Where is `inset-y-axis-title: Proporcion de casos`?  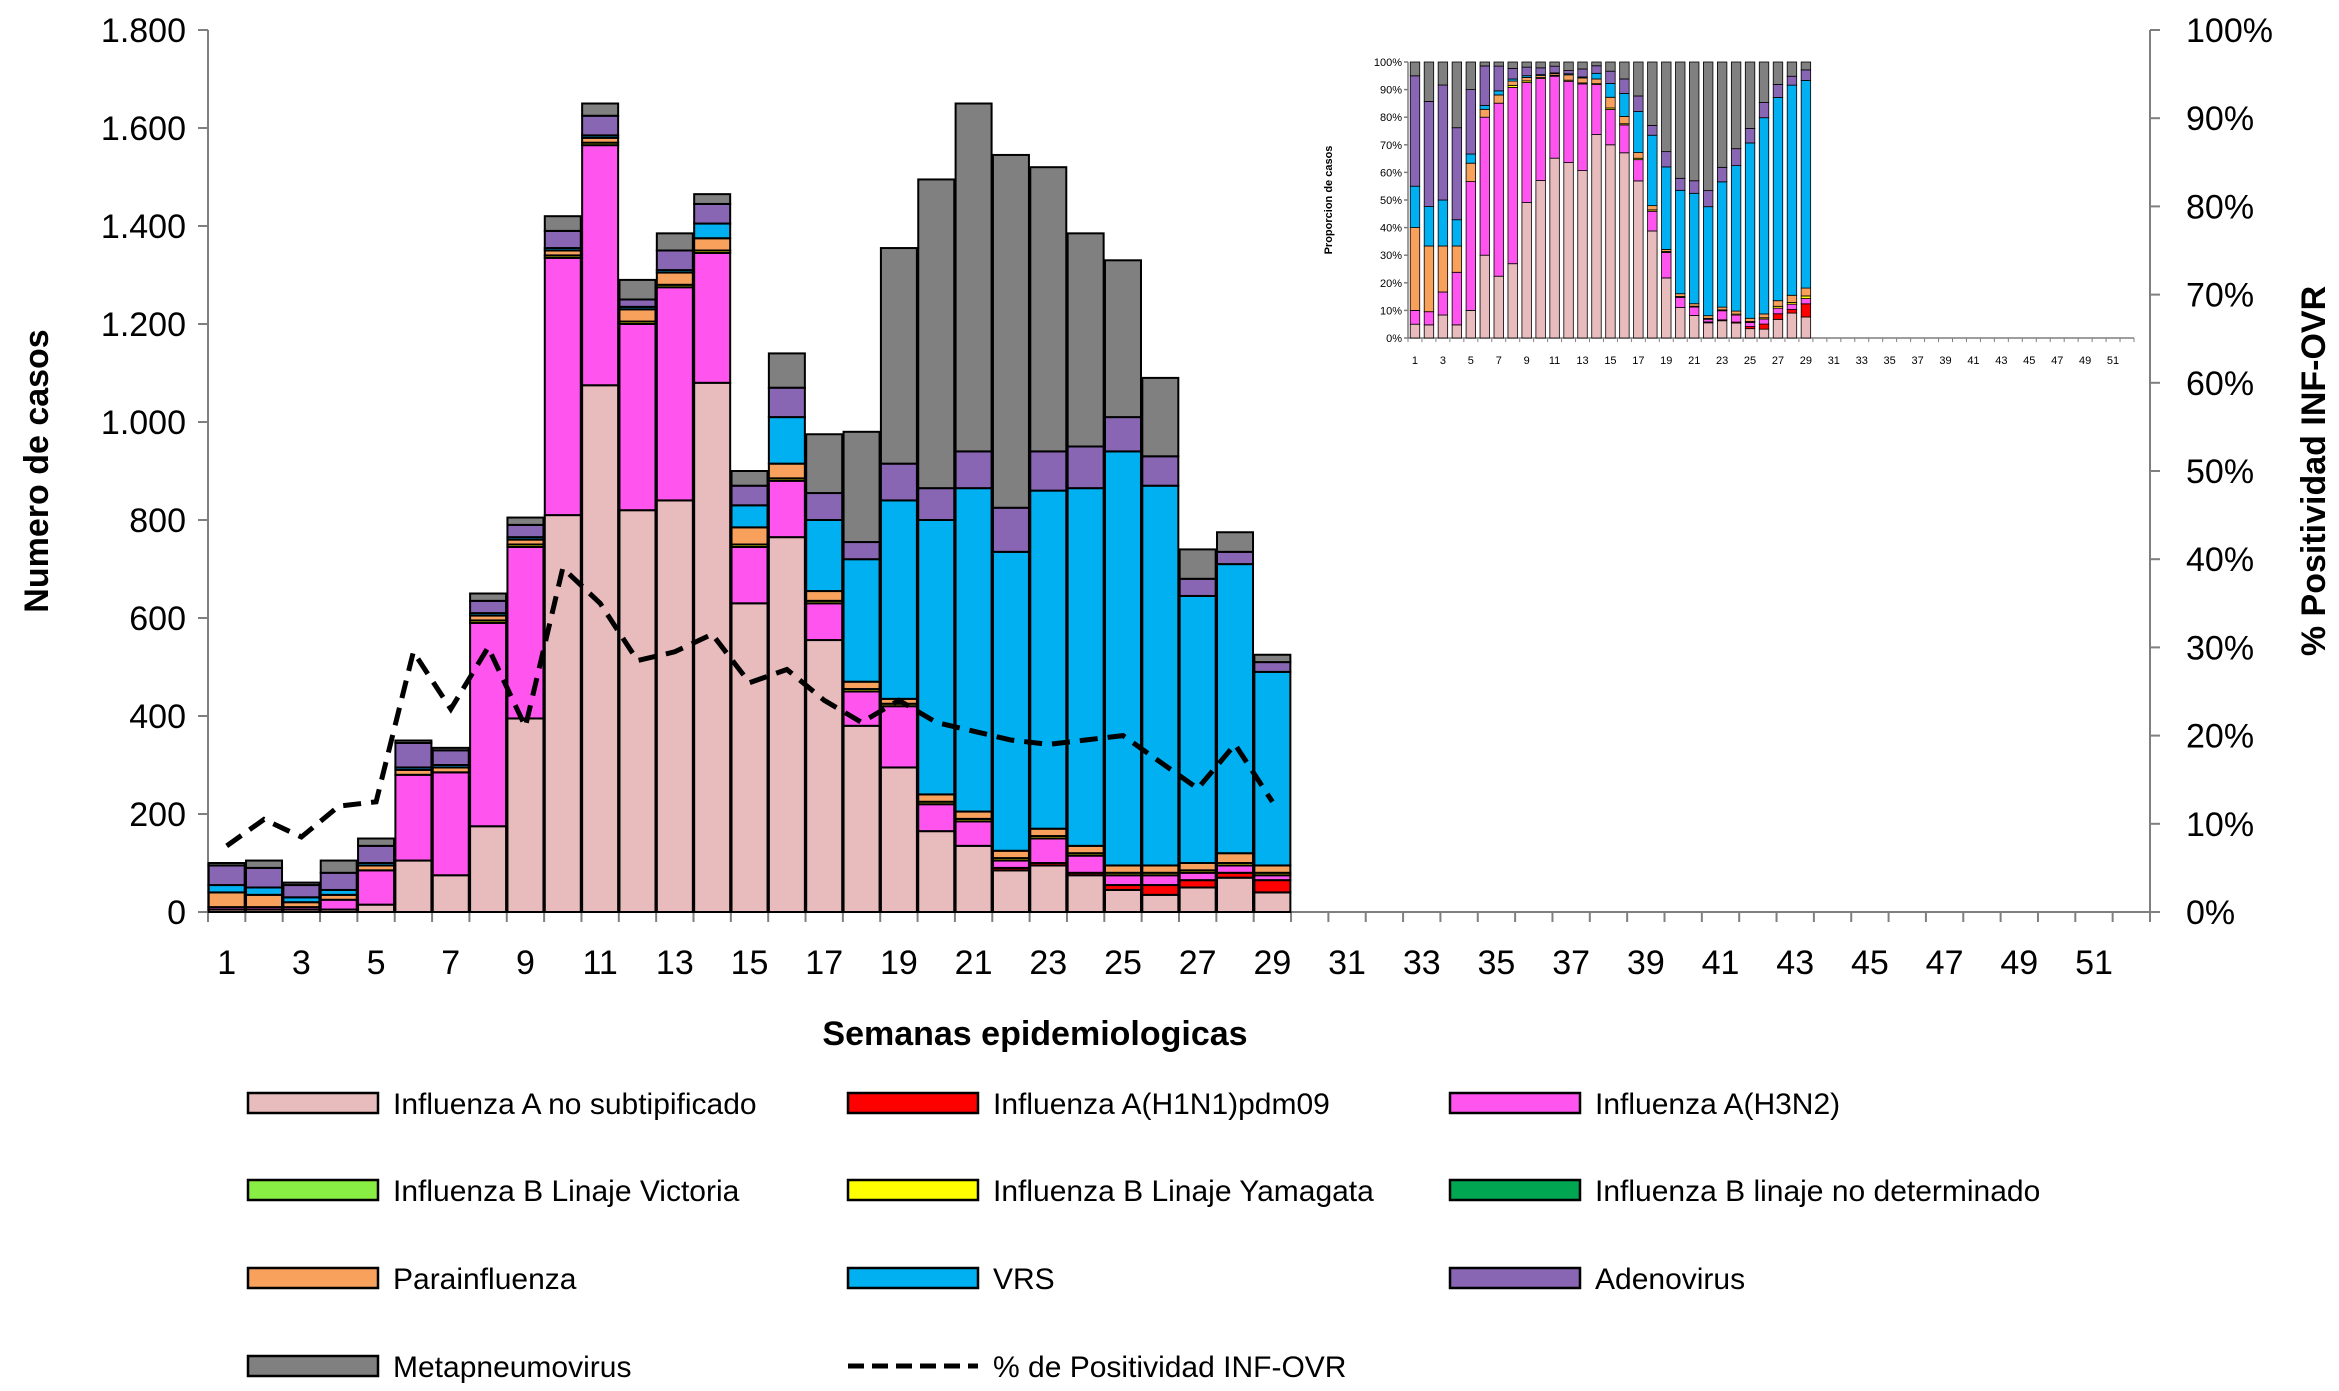 inset-y-axis-title: Proporcion de casos is located at coordinates (1329, 200).